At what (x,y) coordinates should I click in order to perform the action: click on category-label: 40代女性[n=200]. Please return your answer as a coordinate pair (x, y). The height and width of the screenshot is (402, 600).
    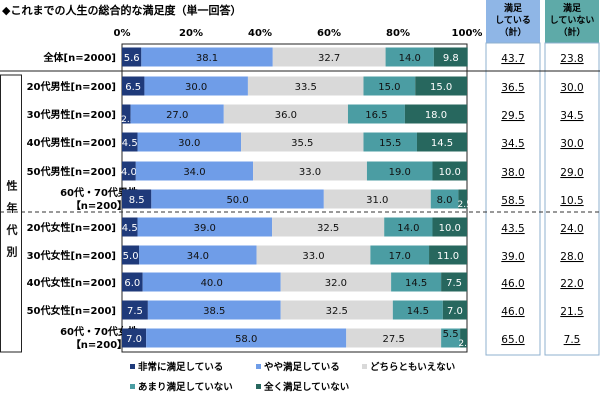
    Looking at the image, I should click on (71, 282).